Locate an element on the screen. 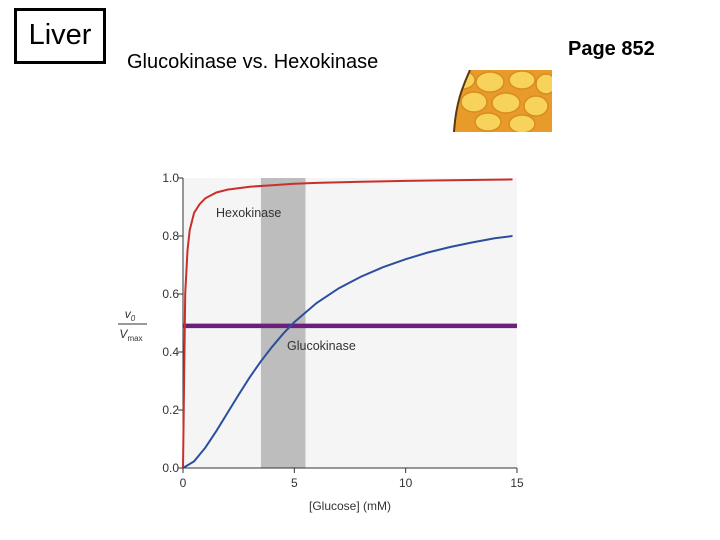 The width and height of the screenshot is (720, 540). y-tick-label: 1.0 is located at coordinates (170, 178).